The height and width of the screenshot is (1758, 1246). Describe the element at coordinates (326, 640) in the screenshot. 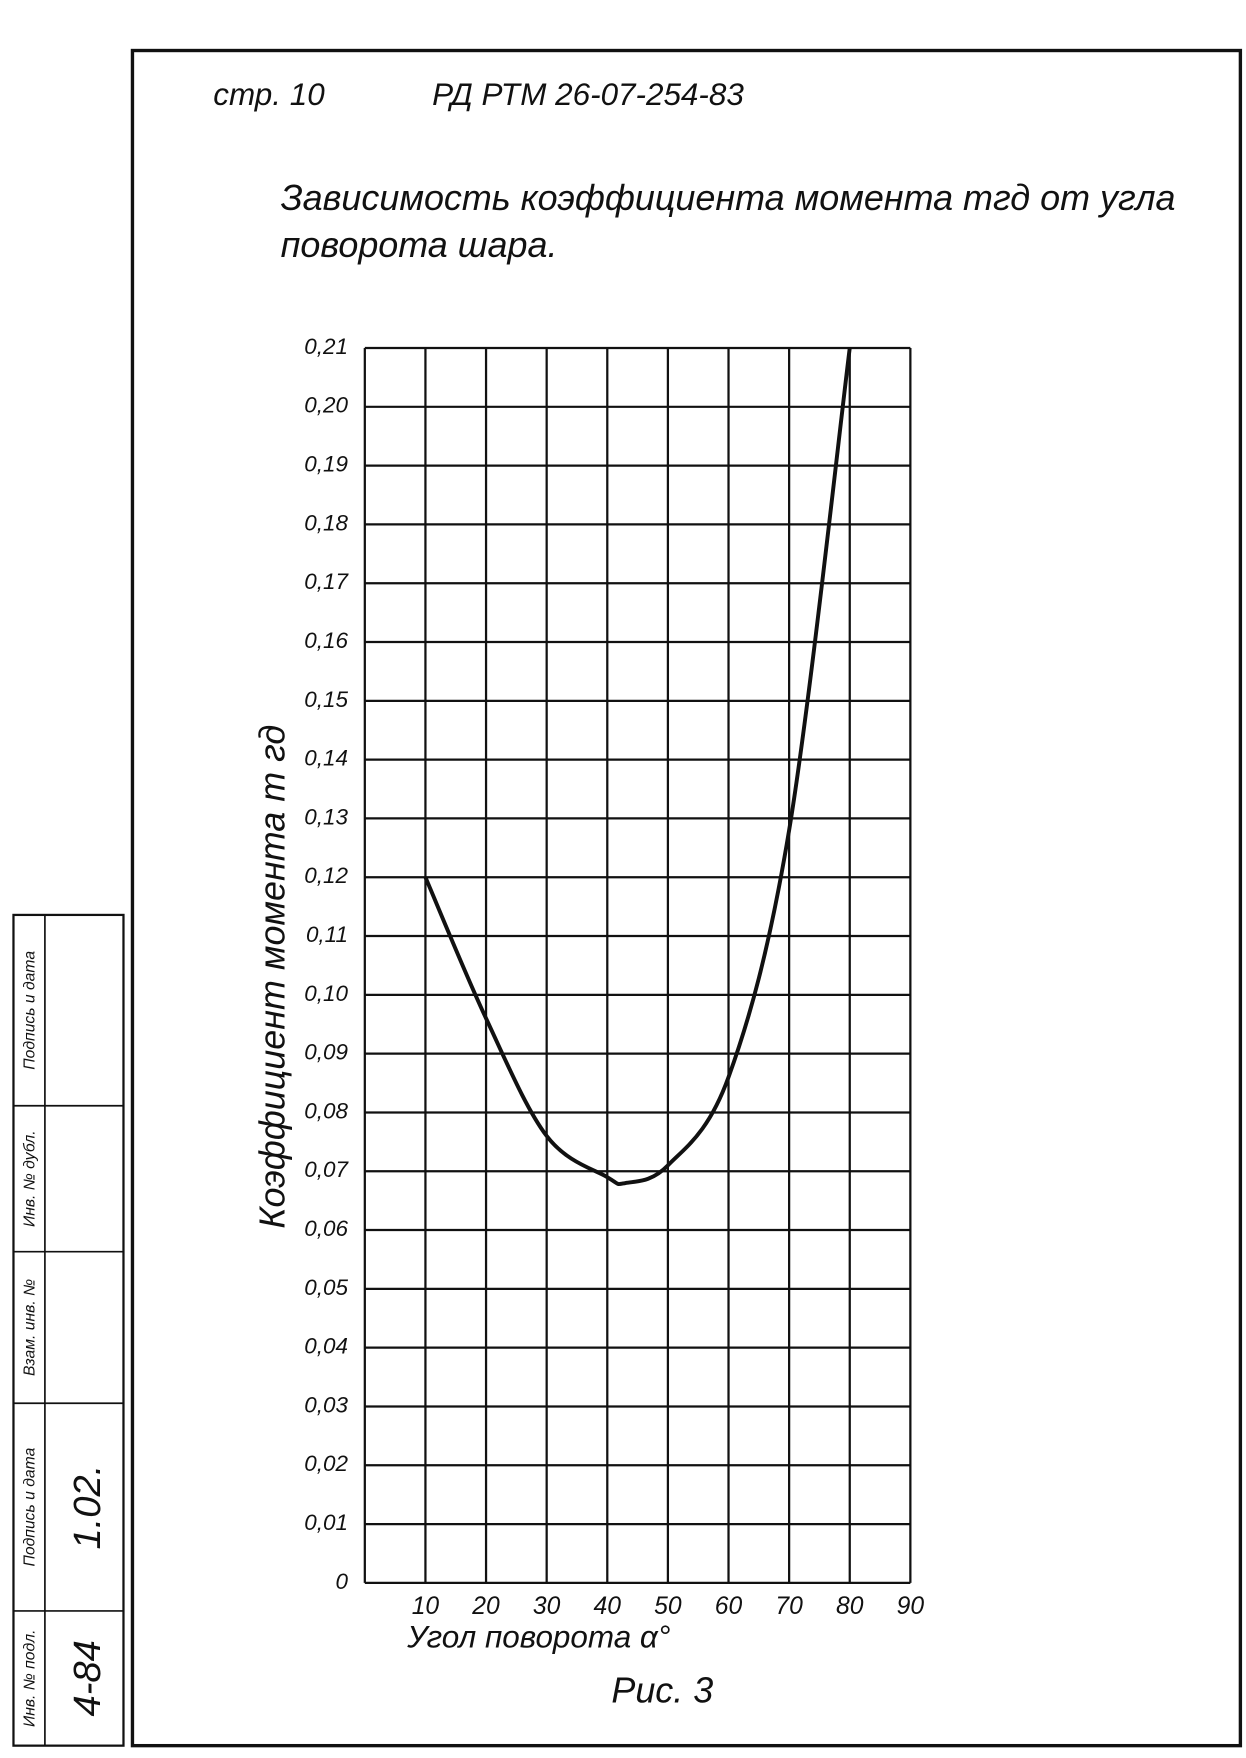

I see `y-tick-label: 0,16` at that location.